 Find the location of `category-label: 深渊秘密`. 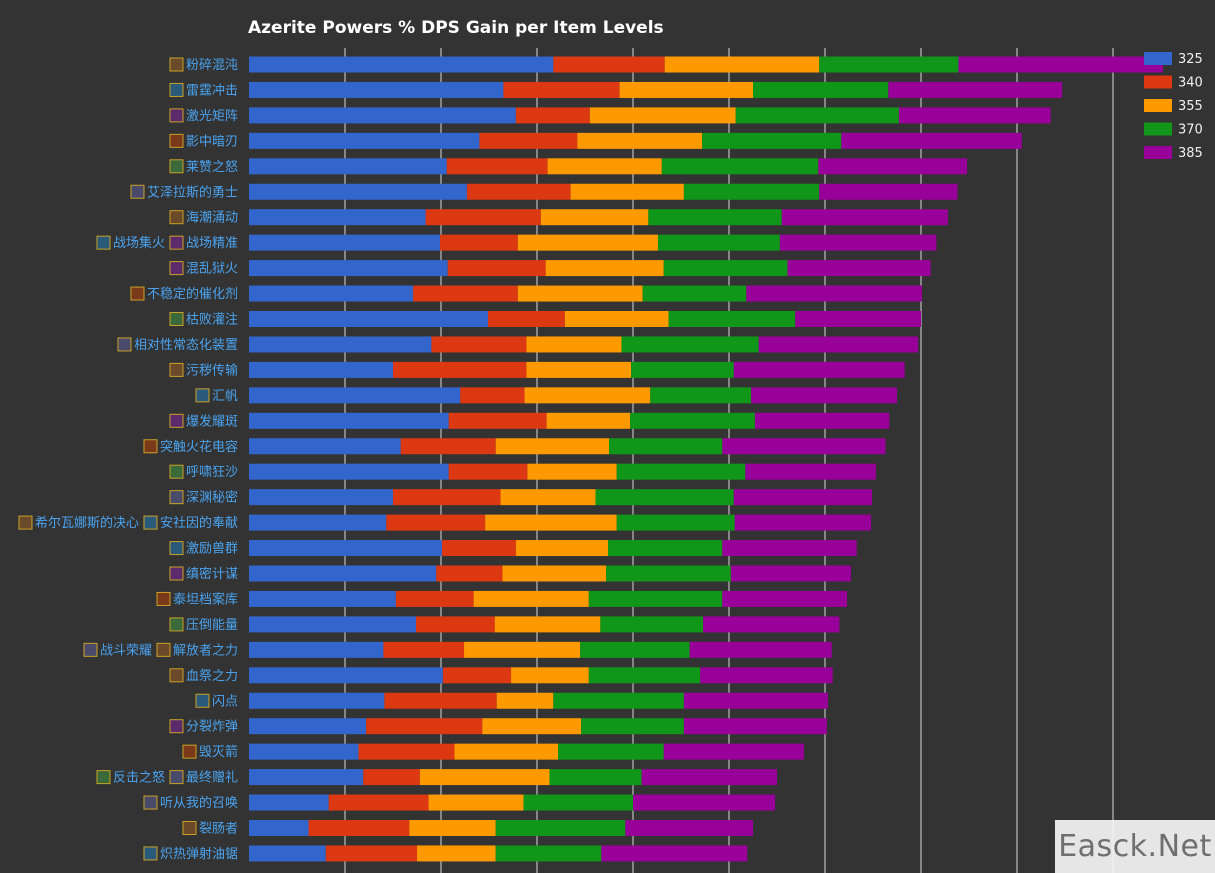

category-label: 深渊秘密 is located at coordinates (203, 498).